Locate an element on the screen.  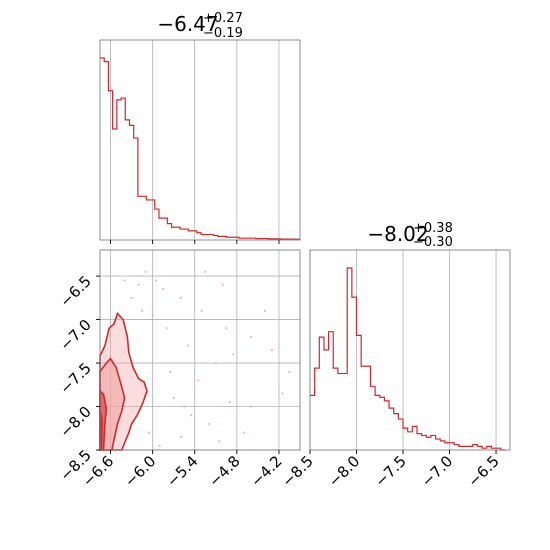
bottom-left-frame is located at coordinates (200, 350).